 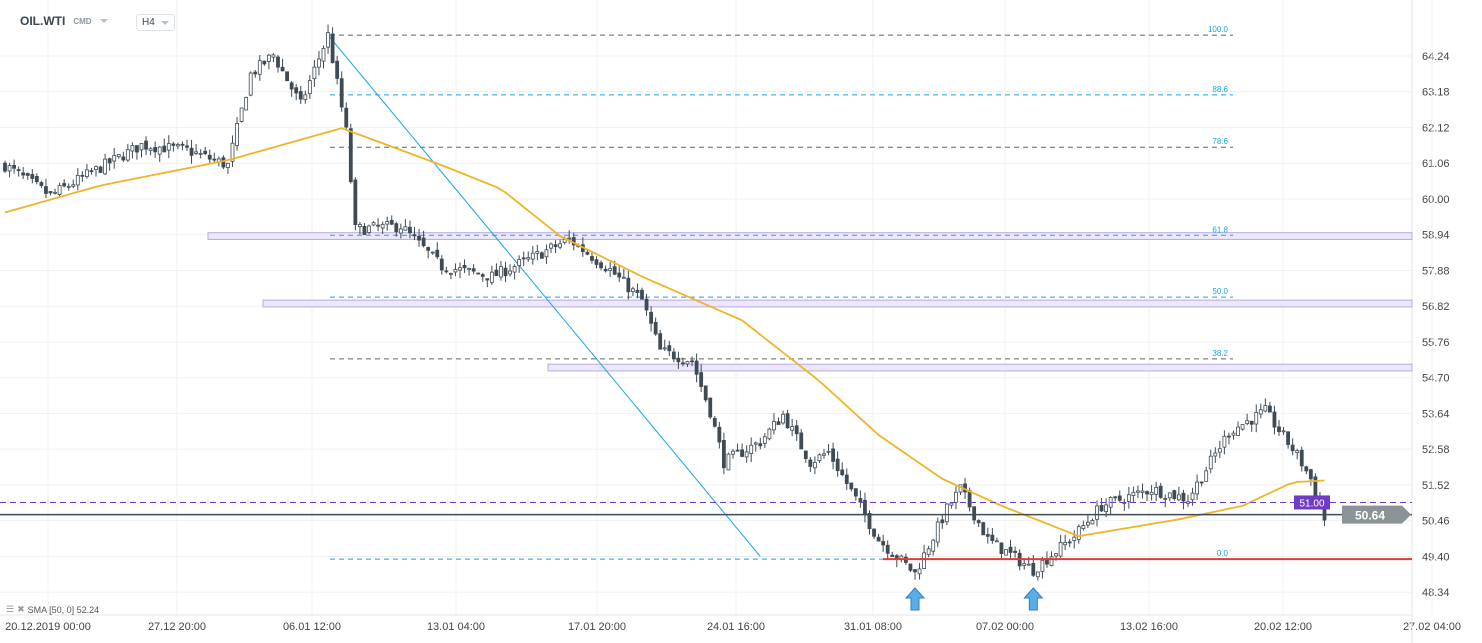 I want to click on x-tick-label: 31.01 08:00, so click(x=873, y=627).